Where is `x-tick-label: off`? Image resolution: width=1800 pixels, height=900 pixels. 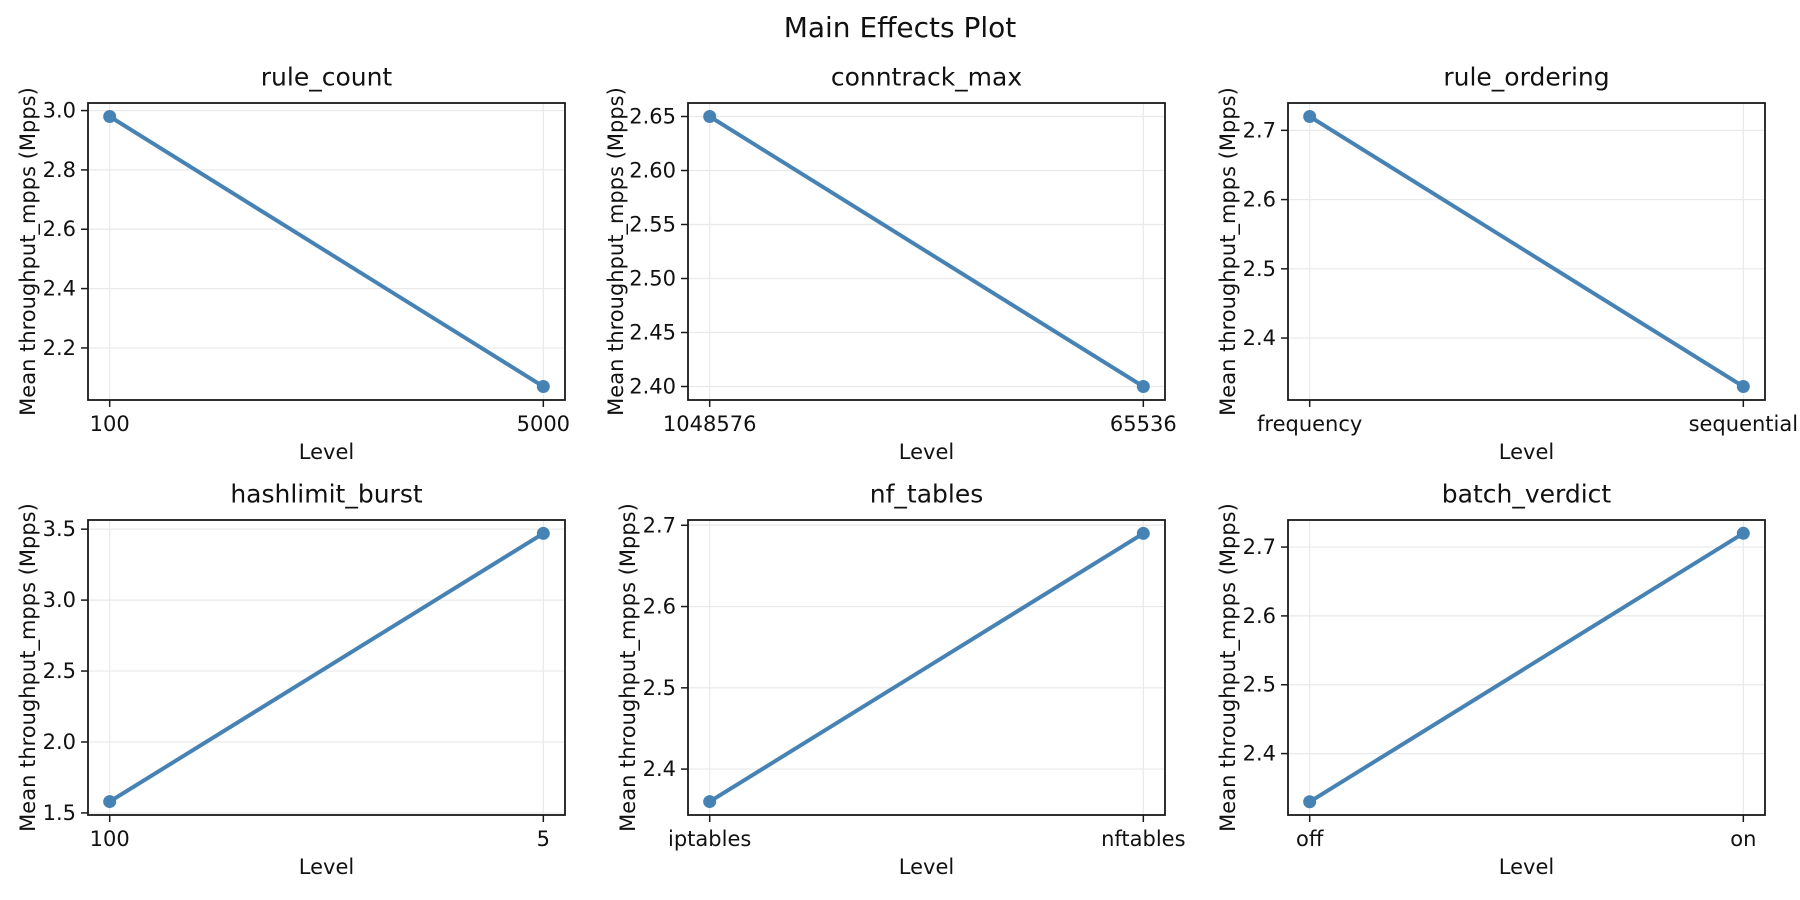 x-tick-label: off is located at coordinates (1310, 839).